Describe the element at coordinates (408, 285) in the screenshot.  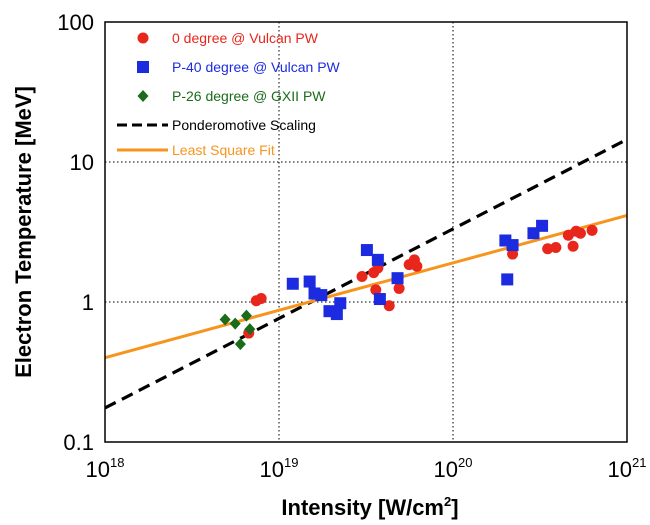
I see `data-points` at that location.